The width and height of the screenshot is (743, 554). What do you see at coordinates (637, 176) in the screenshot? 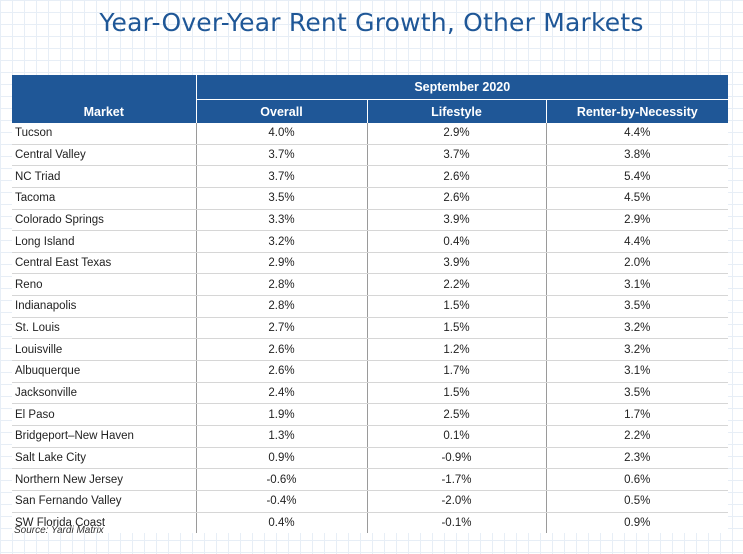
I see `cell-renter-by-necessity: 5.4%` at bounding box center [637, 176].